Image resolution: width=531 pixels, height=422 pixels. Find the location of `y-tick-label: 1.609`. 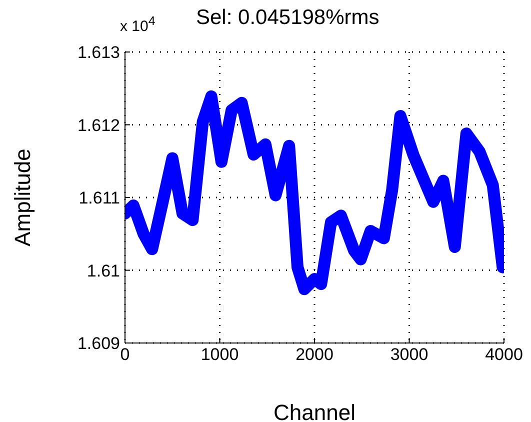

y-tick-label: 1.609 is located at coordinates (98, 344).